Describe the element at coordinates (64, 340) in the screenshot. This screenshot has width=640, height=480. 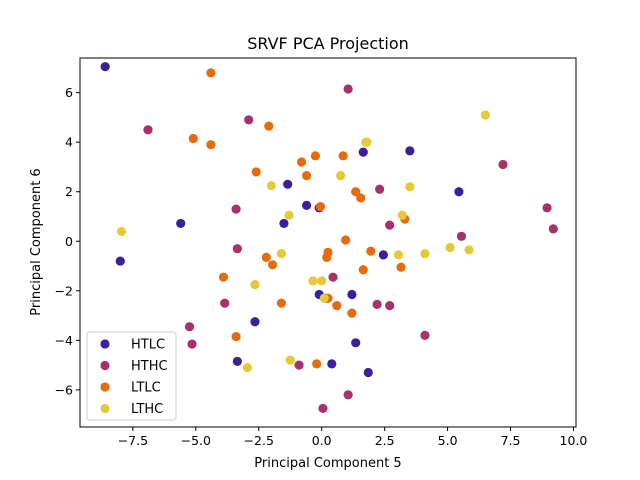
I see `y-tick-label: −4` at that location.